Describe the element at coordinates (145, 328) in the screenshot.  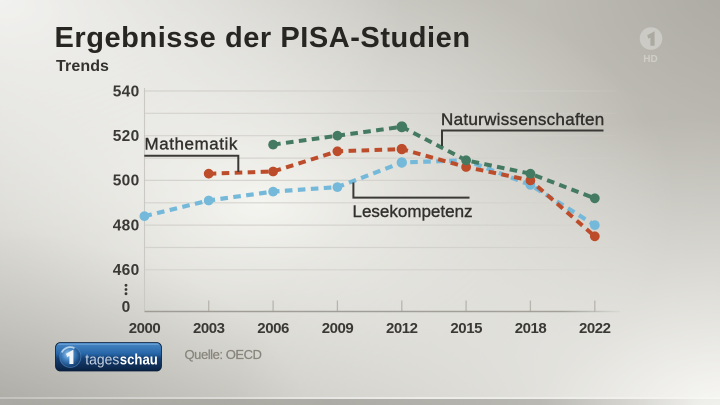
I see `svg-text: 2000` at that location.